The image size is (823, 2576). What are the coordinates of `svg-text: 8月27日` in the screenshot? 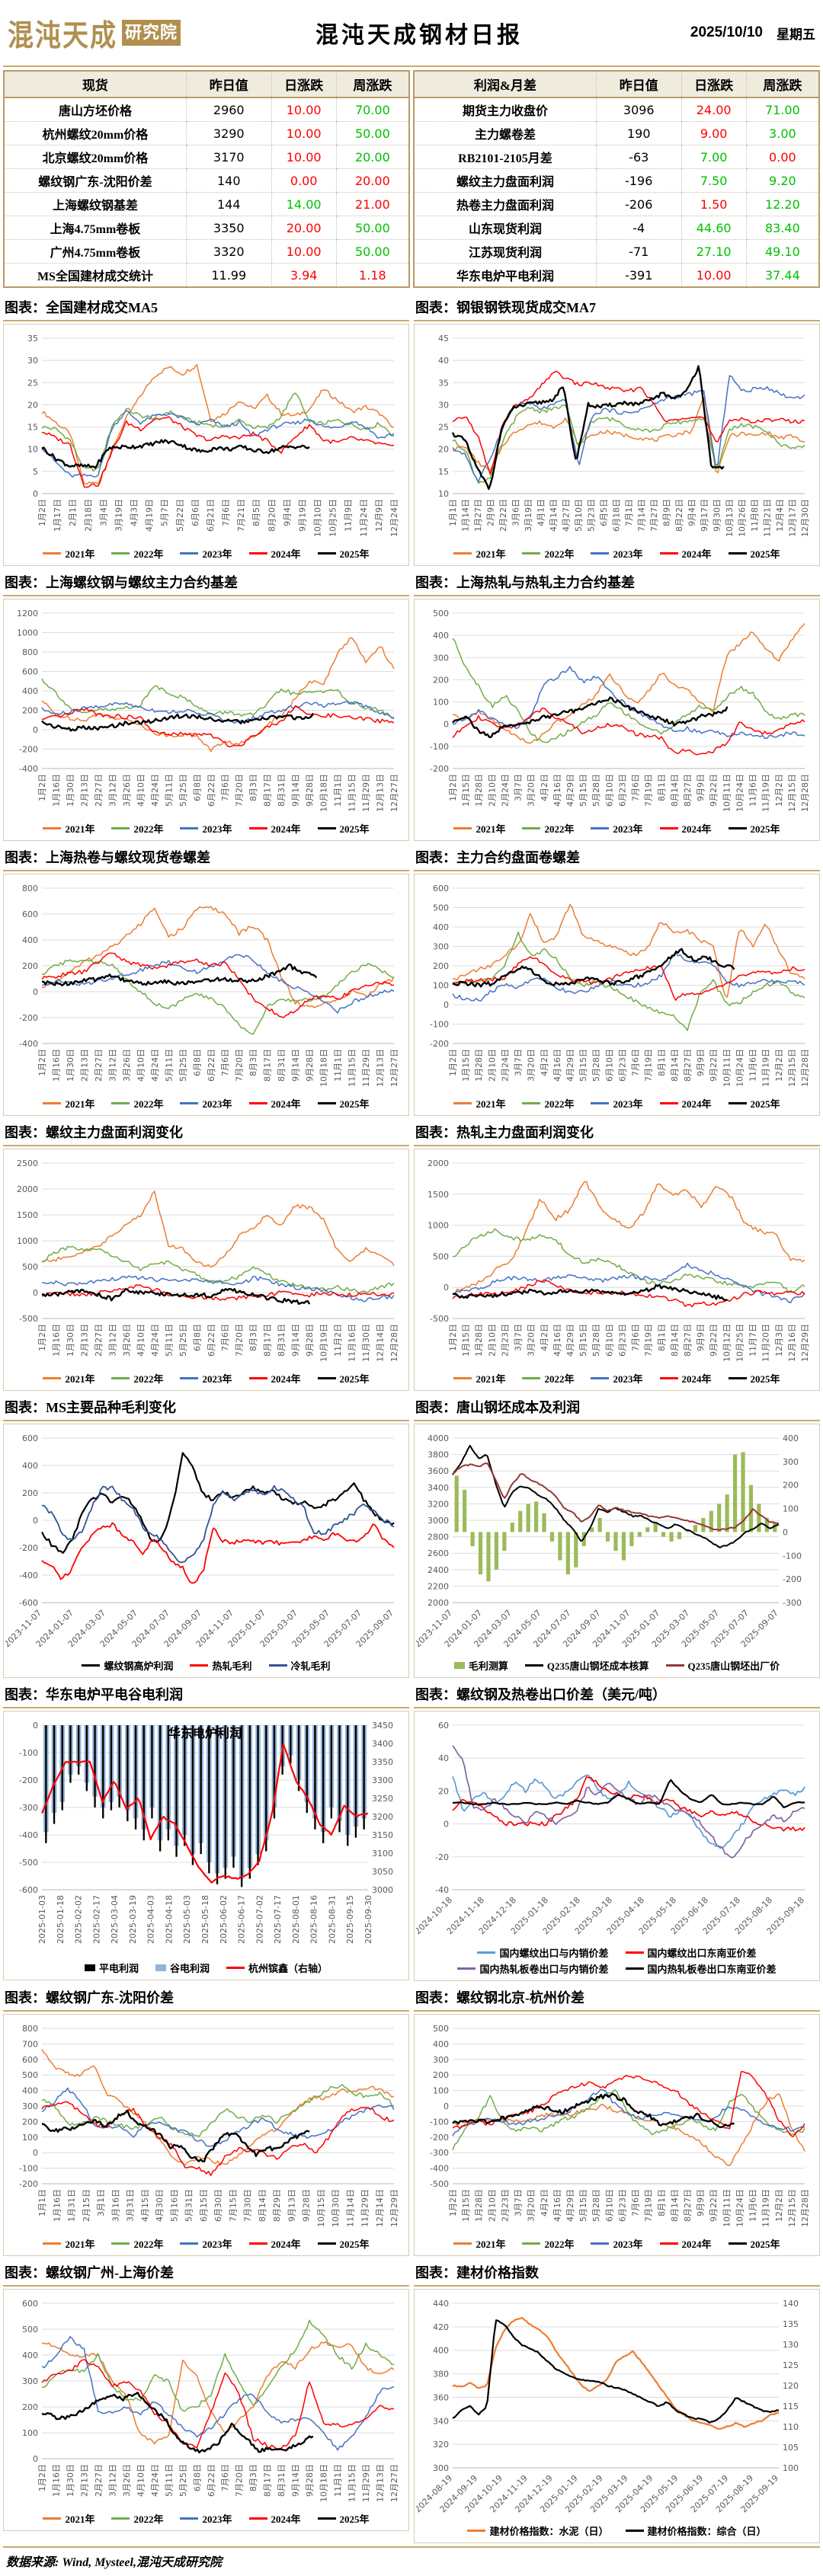 It's located at (688, 1065).